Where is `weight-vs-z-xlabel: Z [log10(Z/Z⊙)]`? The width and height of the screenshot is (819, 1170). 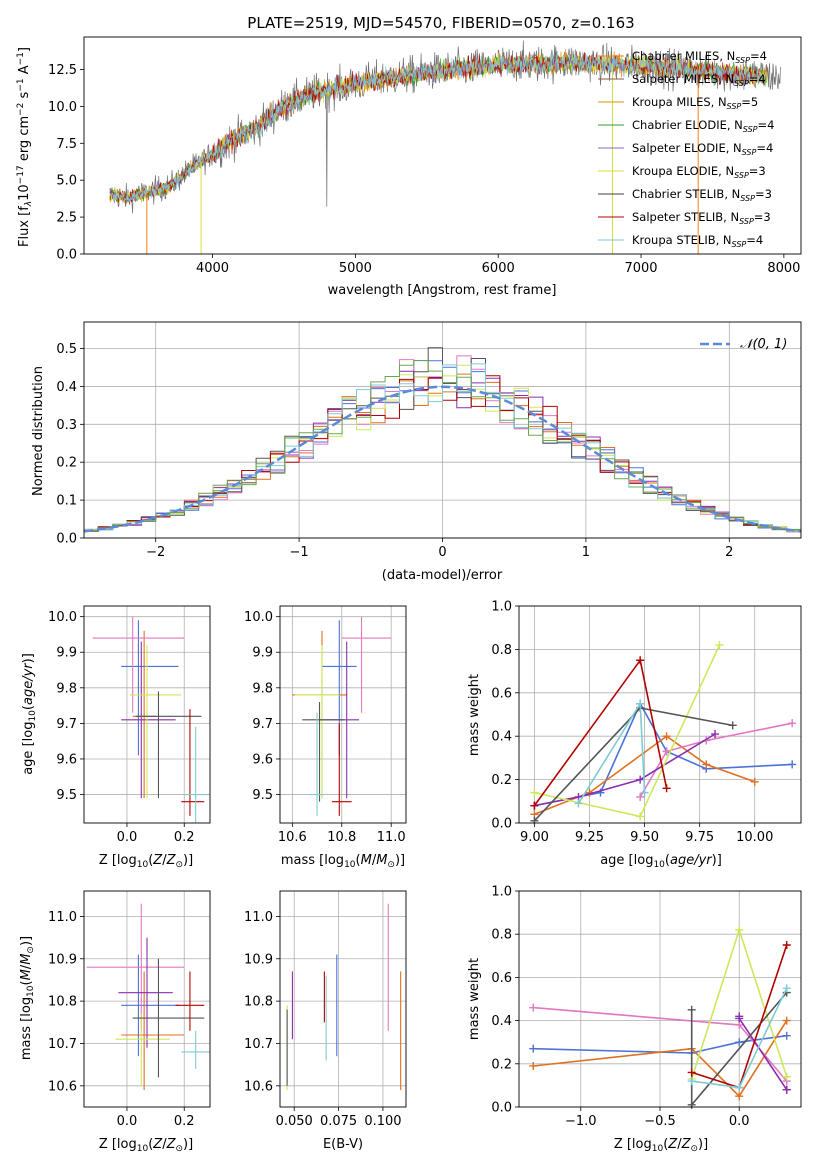
weight-vs-z-xlabel: Z [log10(Z/Z⊙)] is located at coordinates (661, 1145).